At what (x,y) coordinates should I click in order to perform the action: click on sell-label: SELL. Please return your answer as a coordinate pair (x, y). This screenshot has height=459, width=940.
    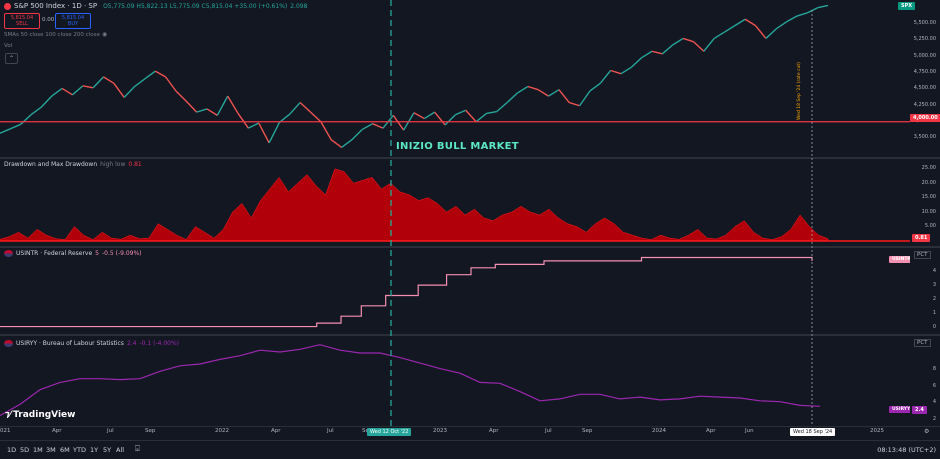
    Looking at the image, I should click on (22, 24).